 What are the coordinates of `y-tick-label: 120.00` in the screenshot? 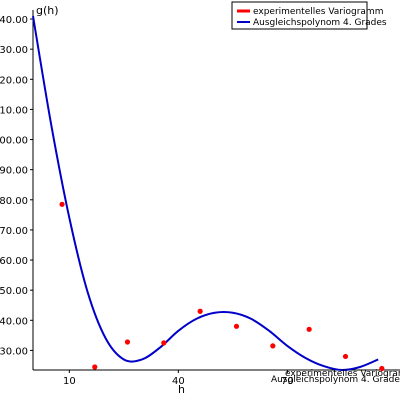 It's located at (14, 80).